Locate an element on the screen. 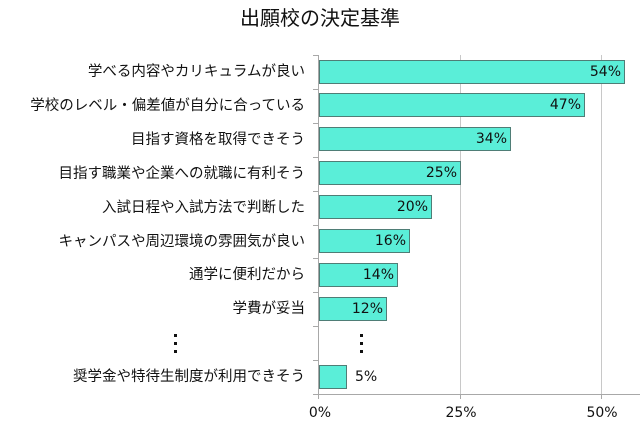  value-label: 5% is located at coordinates (366, 377).